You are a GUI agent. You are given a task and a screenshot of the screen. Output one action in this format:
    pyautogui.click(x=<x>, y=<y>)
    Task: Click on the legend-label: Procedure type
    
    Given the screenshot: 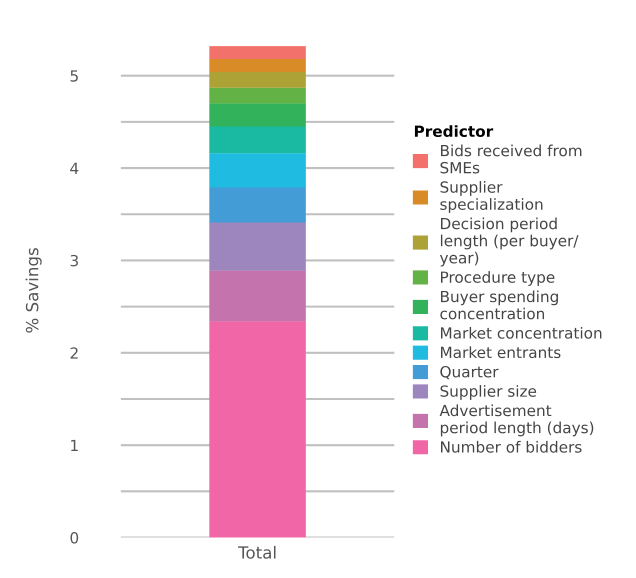 What is the action you would take?
    pyautogui.click(x=497, y=278)
    